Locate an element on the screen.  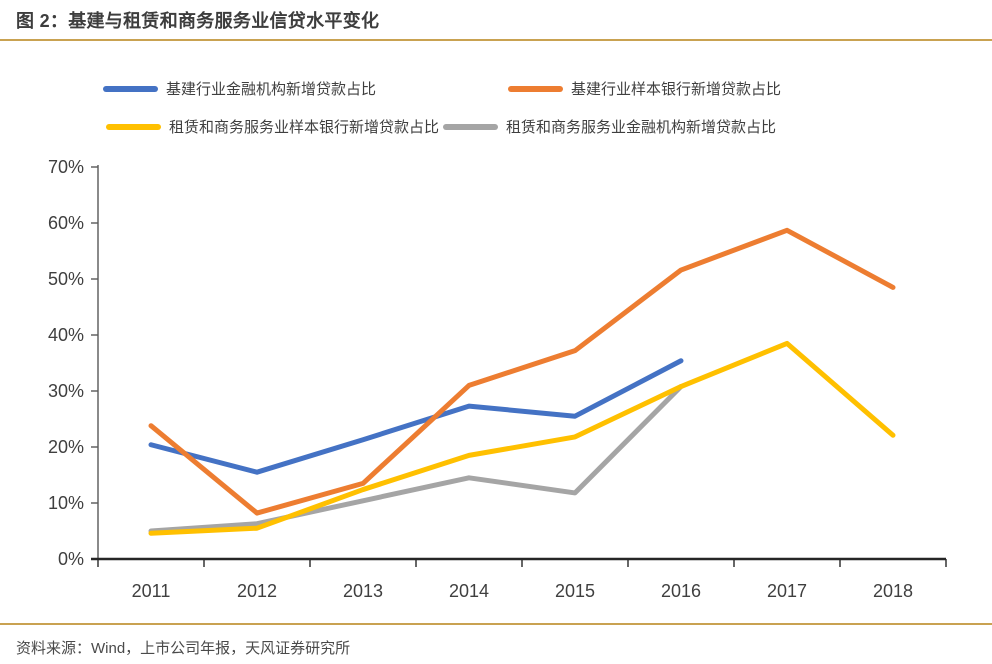
title-divider is located at coordinates (496, 40).